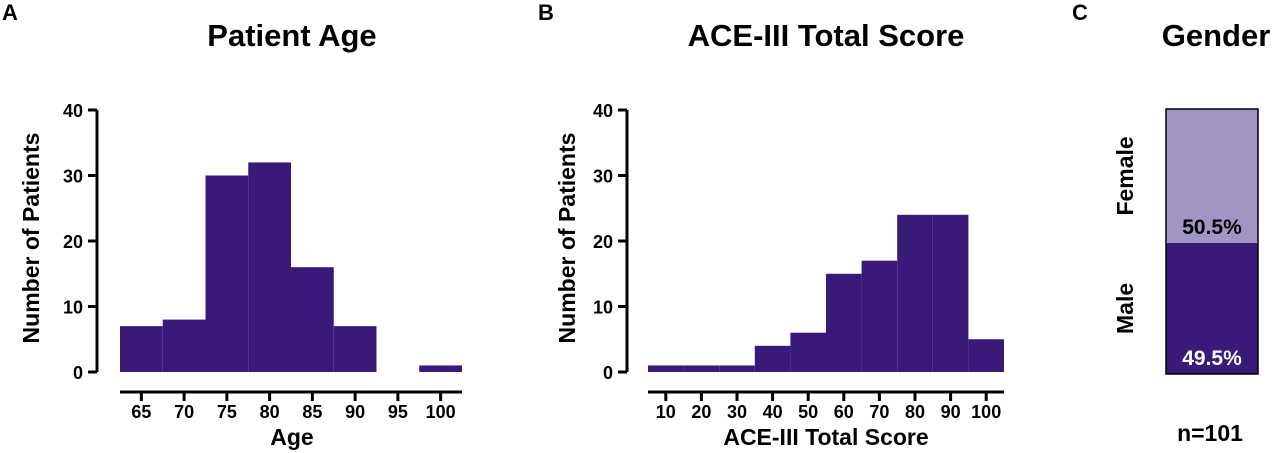  I want to click on y-tick-label-a-30: 30, so click(73, 177).